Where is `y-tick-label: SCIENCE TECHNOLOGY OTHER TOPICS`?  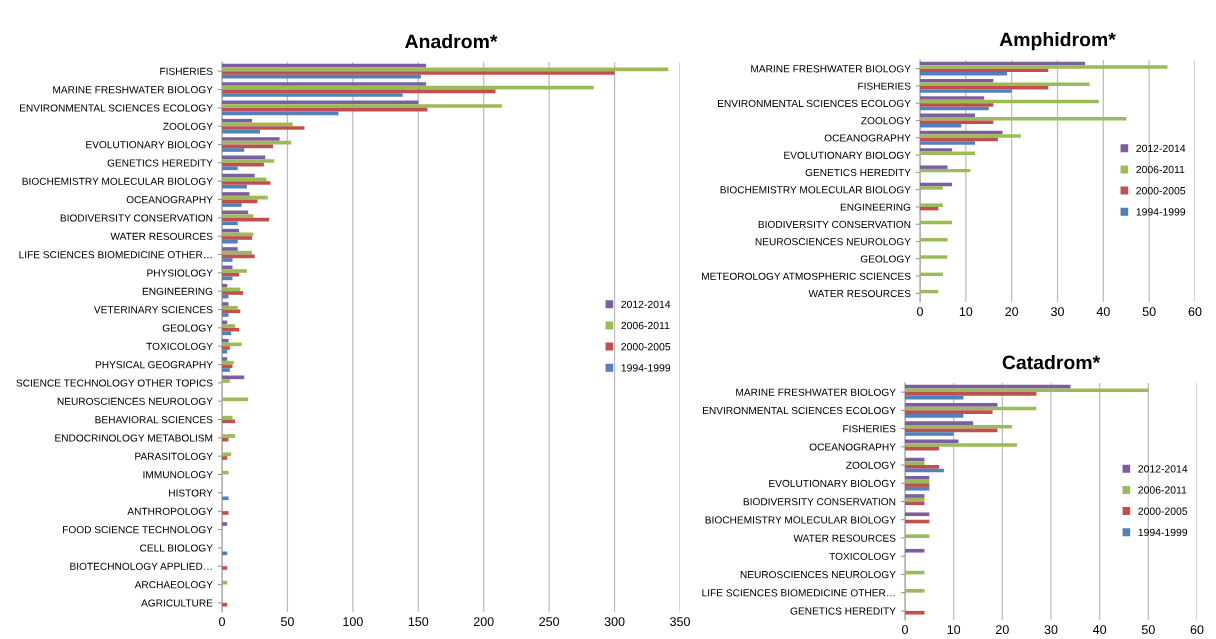
y-tick-label: SCIENCE TECHNOLOGY OTHER TOPICS is located at coordinates (114, 383).